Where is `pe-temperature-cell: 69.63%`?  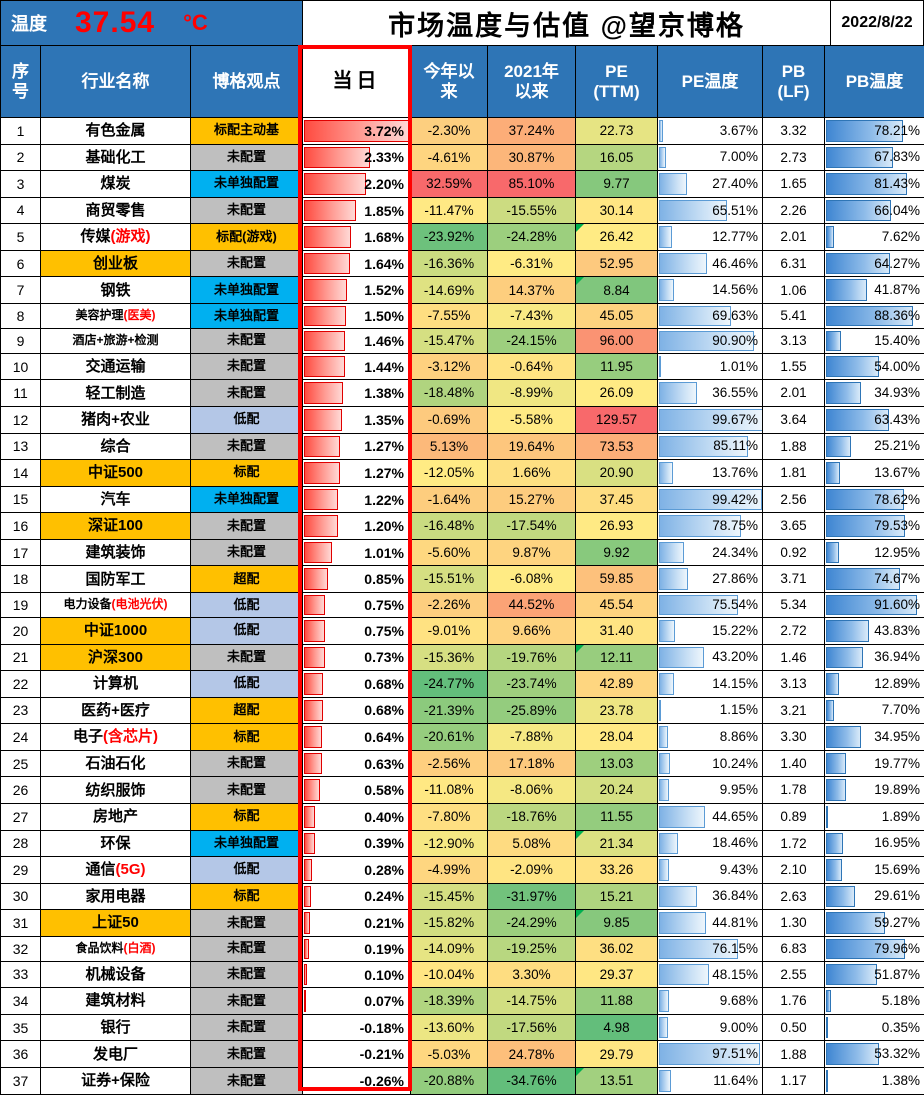
pe-temperature-cell: 69.63% is located at coordinates (710, 316).